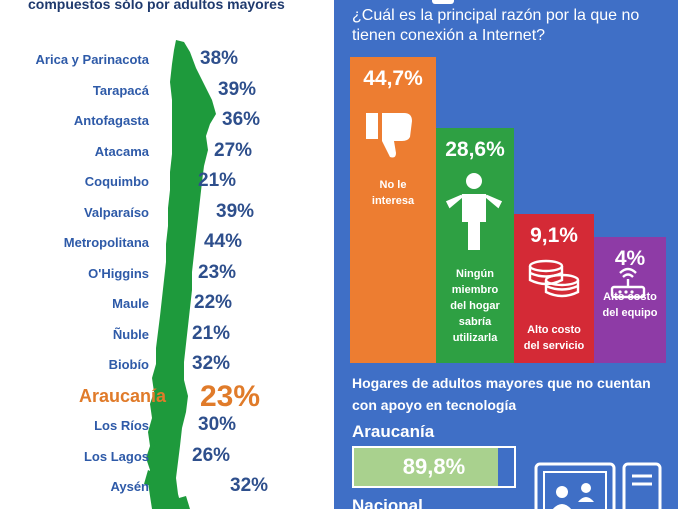 The height and width of the screenshot is (509, 678). Describe the element at coordinates (554, 288) in the screenshot. I see `reason-bar: 9,1% Alto costo del servicio` at that location.